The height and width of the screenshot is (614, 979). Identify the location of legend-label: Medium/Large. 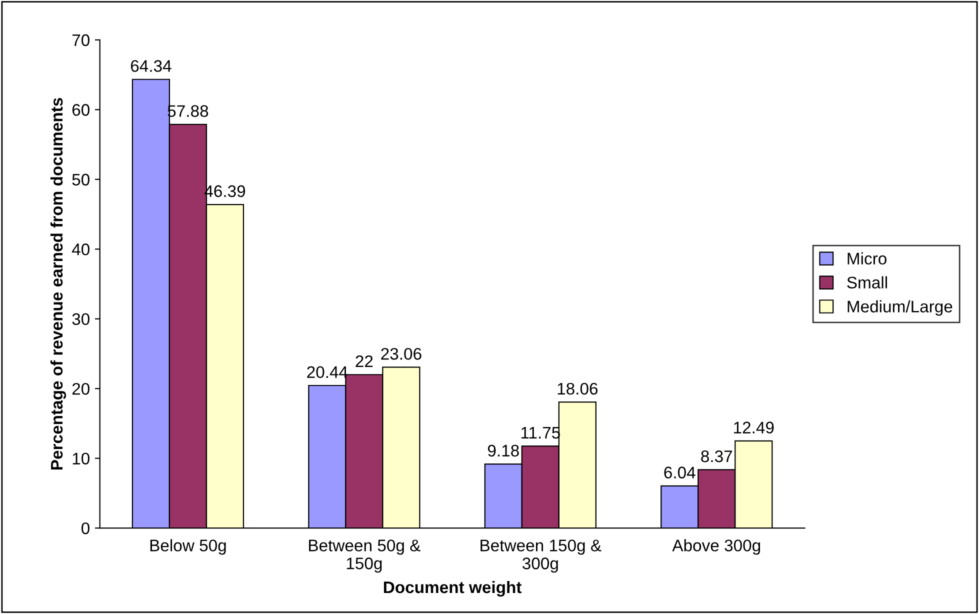
(900, 308).